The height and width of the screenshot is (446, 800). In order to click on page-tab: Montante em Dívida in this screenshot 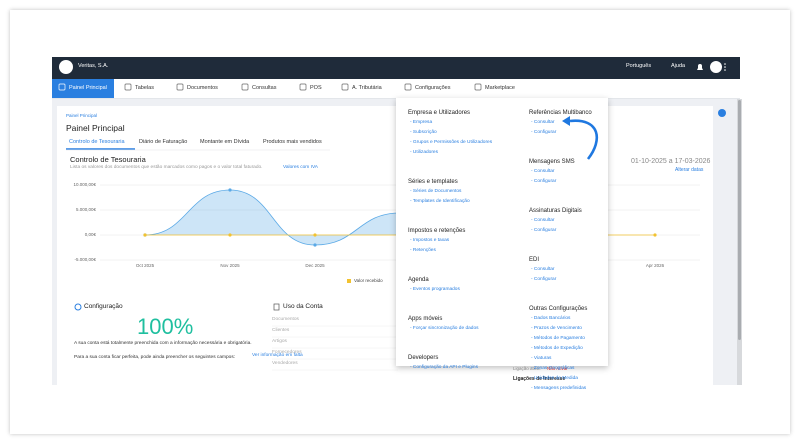, I will do `click(225, 142)`.